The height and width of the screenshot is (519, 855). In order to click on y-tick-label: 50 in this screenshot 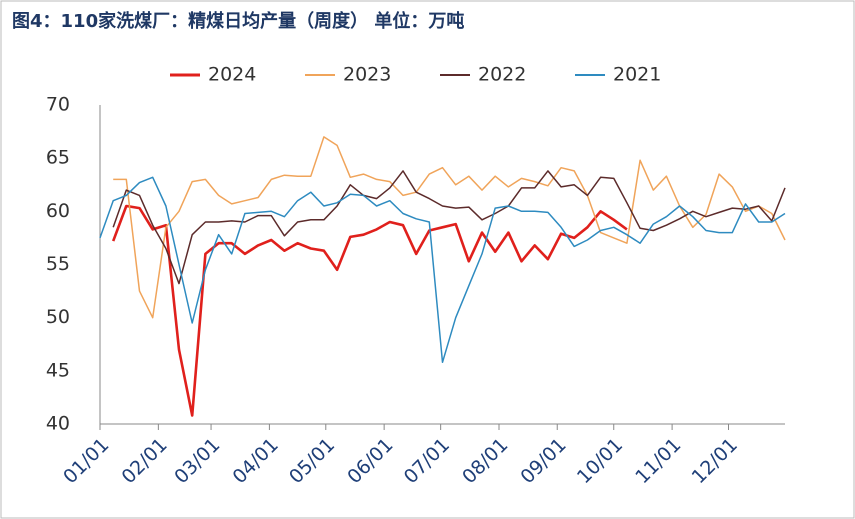, I will do `click(58, 317)`.